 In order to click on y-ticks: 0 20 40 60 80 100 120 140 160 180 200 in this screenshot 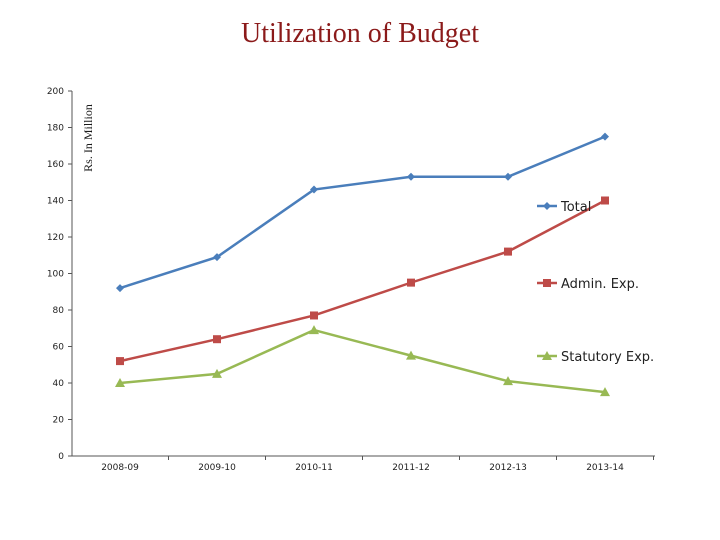, I will do `click(59, 274)`.